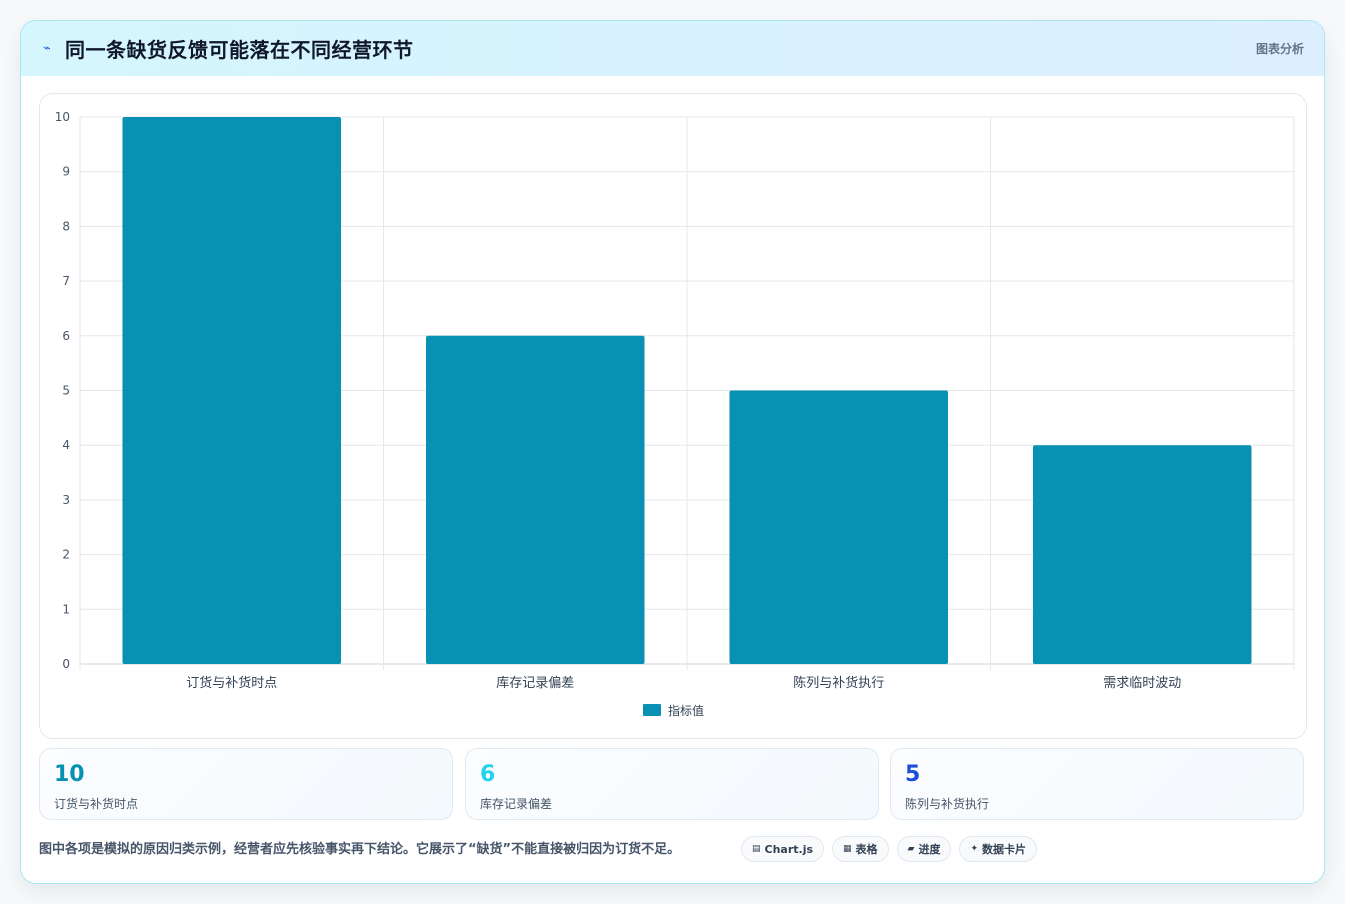 The width and height of the screenshot is (1345, 904). What do you see at coordinates (246, 784) in the screenshot?
I see `stat-card-1: 10 订货与补货时点` at bounding box center [246, 784].